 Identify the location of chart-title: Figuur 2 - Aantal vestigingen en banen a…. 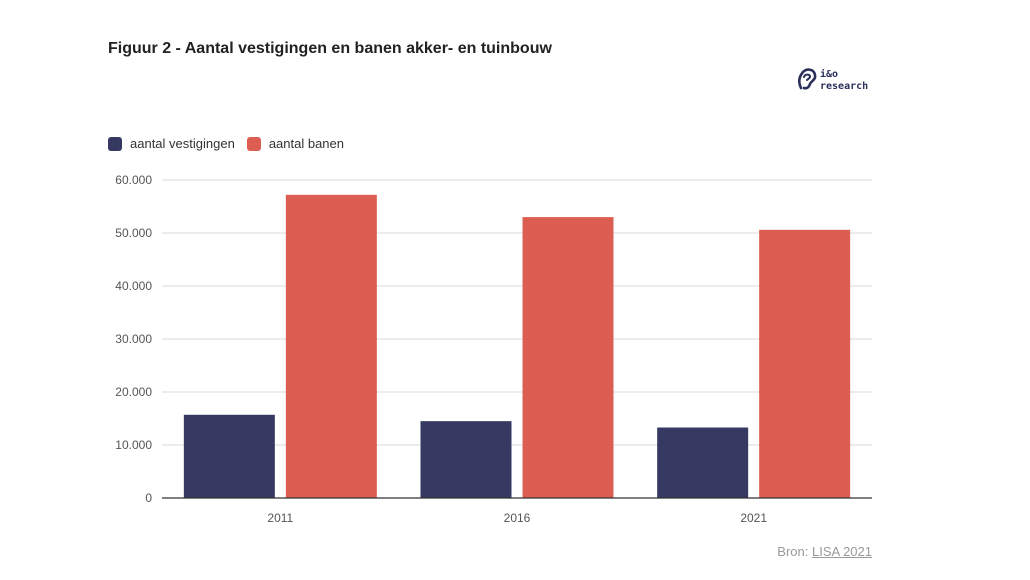
(330, 48).